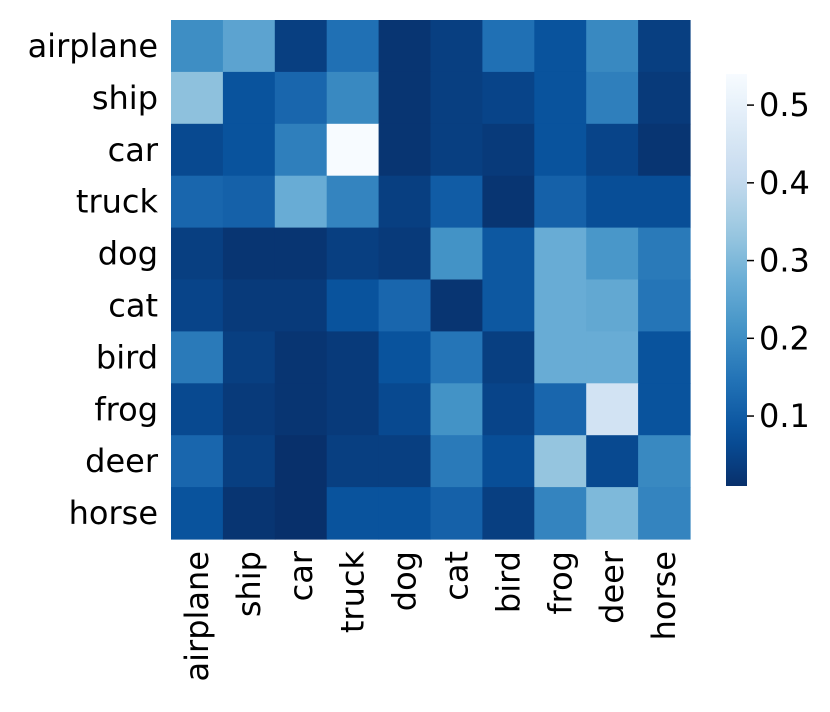 This screenshot has width=830, height=712. I want to click on row-tick-label: airplane, so click(93, 46).